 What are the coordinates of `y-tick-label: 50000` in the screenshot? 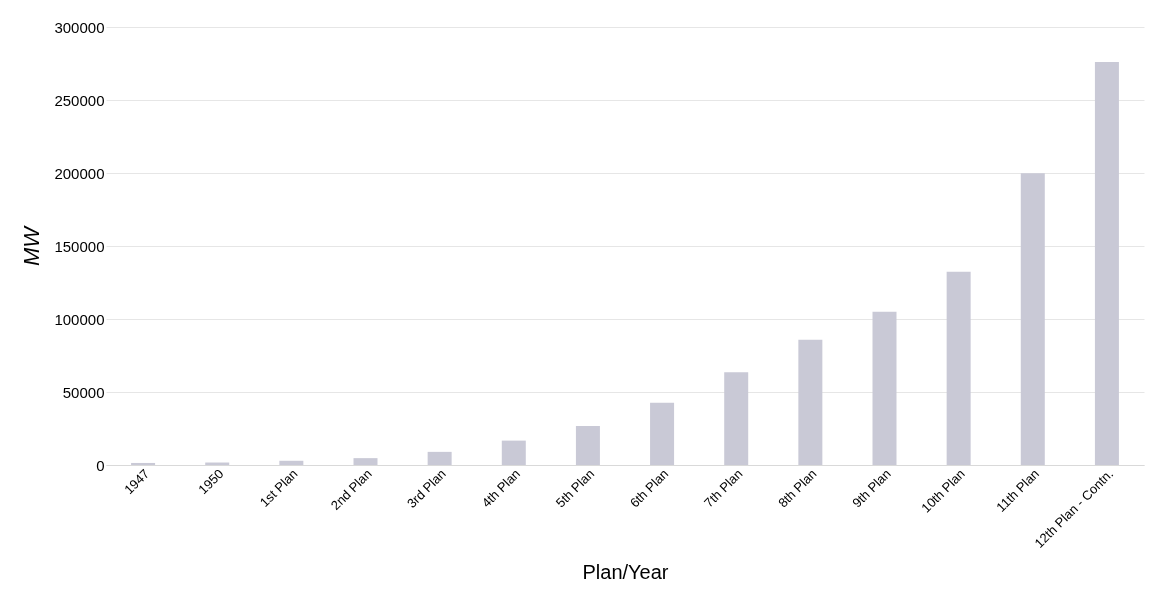 It's located at (83, 392).